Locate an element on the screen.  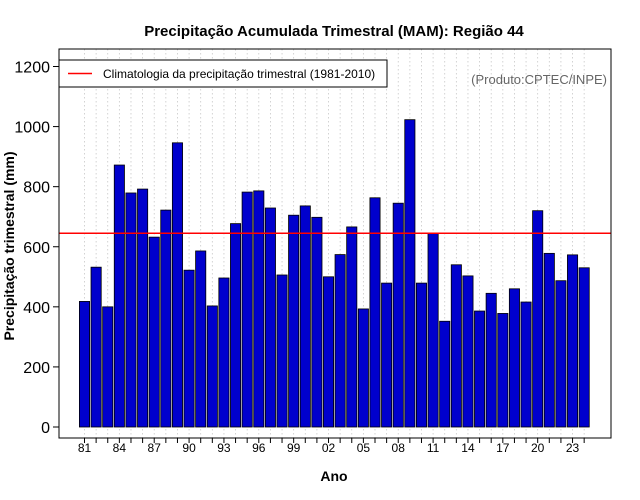
bar-2015 is located at coordinates (480, 369).